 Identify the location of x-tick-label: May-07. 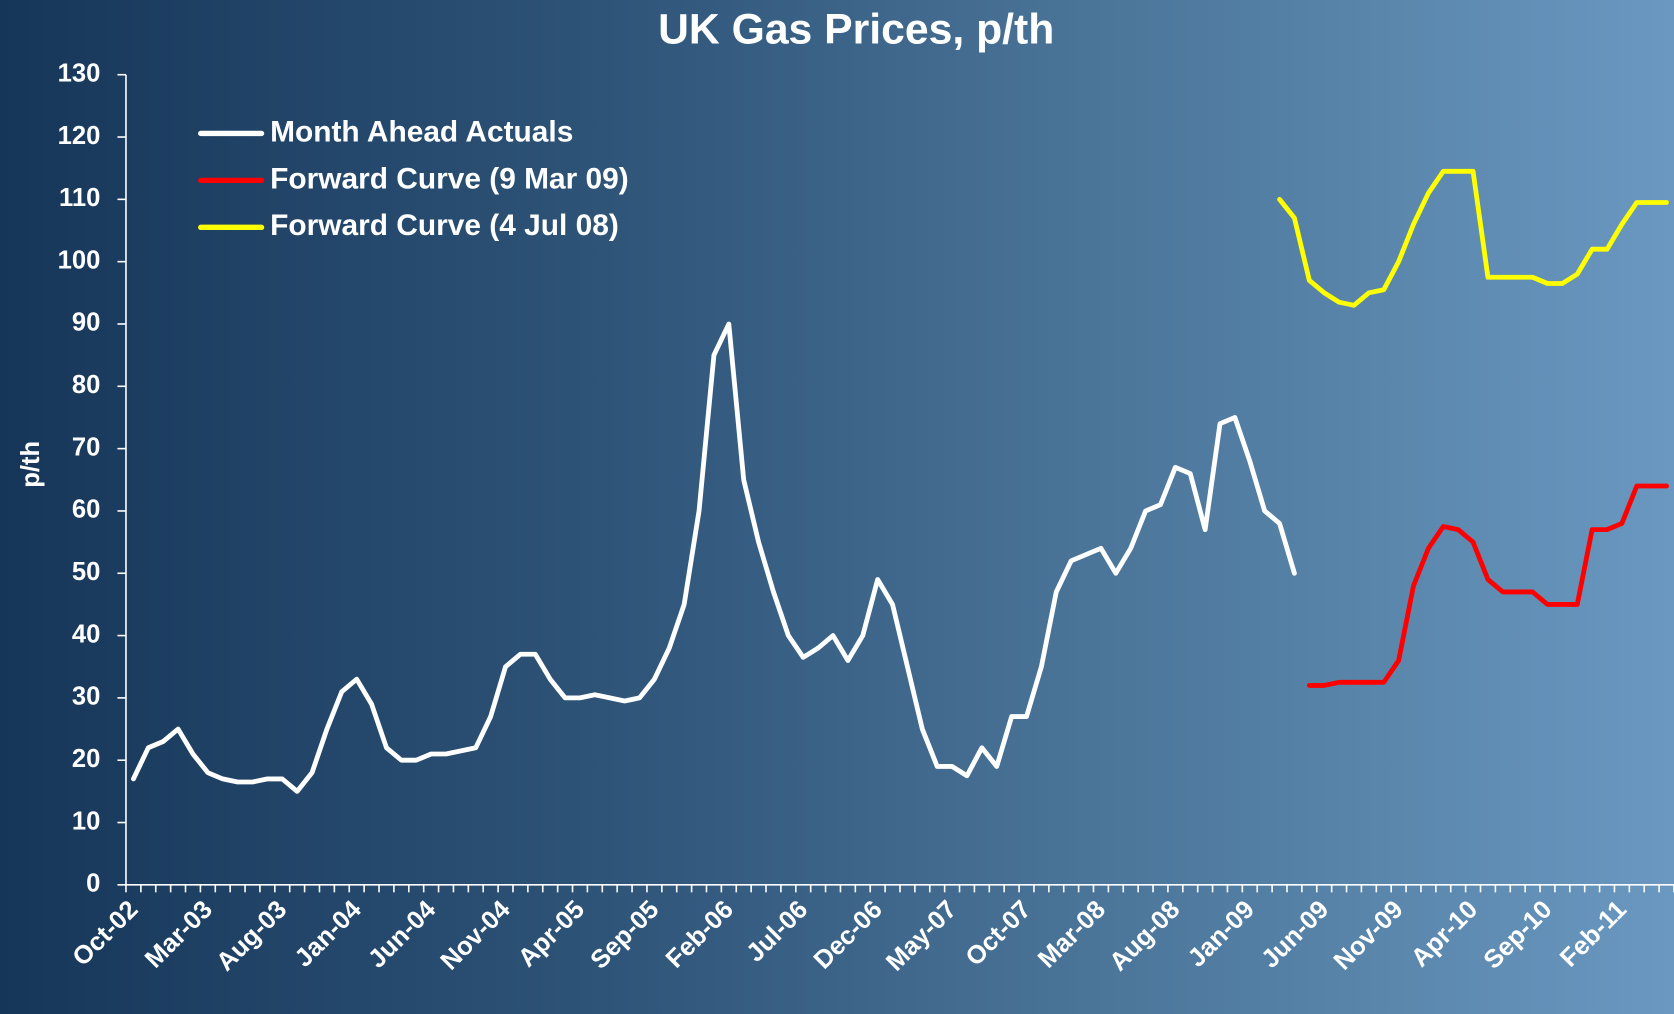
(921, 935).